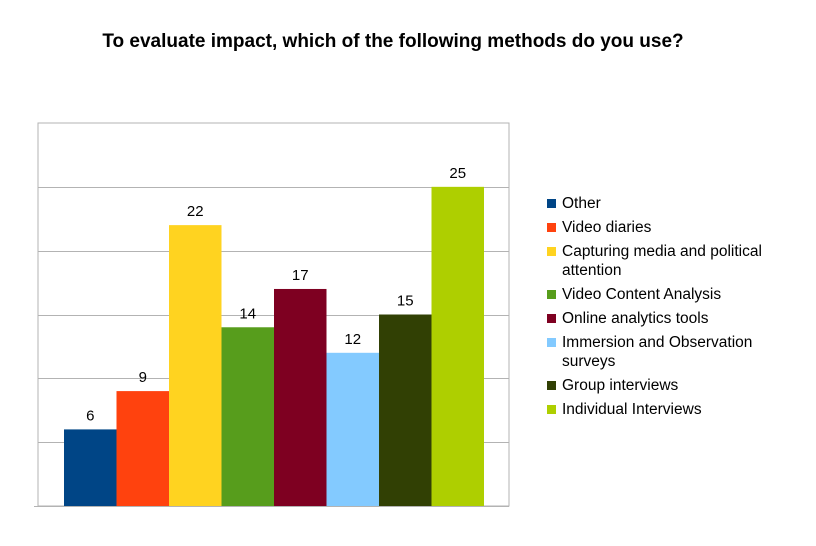 Image resolution: width=816 pixels, height=546 pixels. Describe the element at coordinates (657, 352) in the screenshot. I see `legend-label: Immersion and Observation surveys` at that location.